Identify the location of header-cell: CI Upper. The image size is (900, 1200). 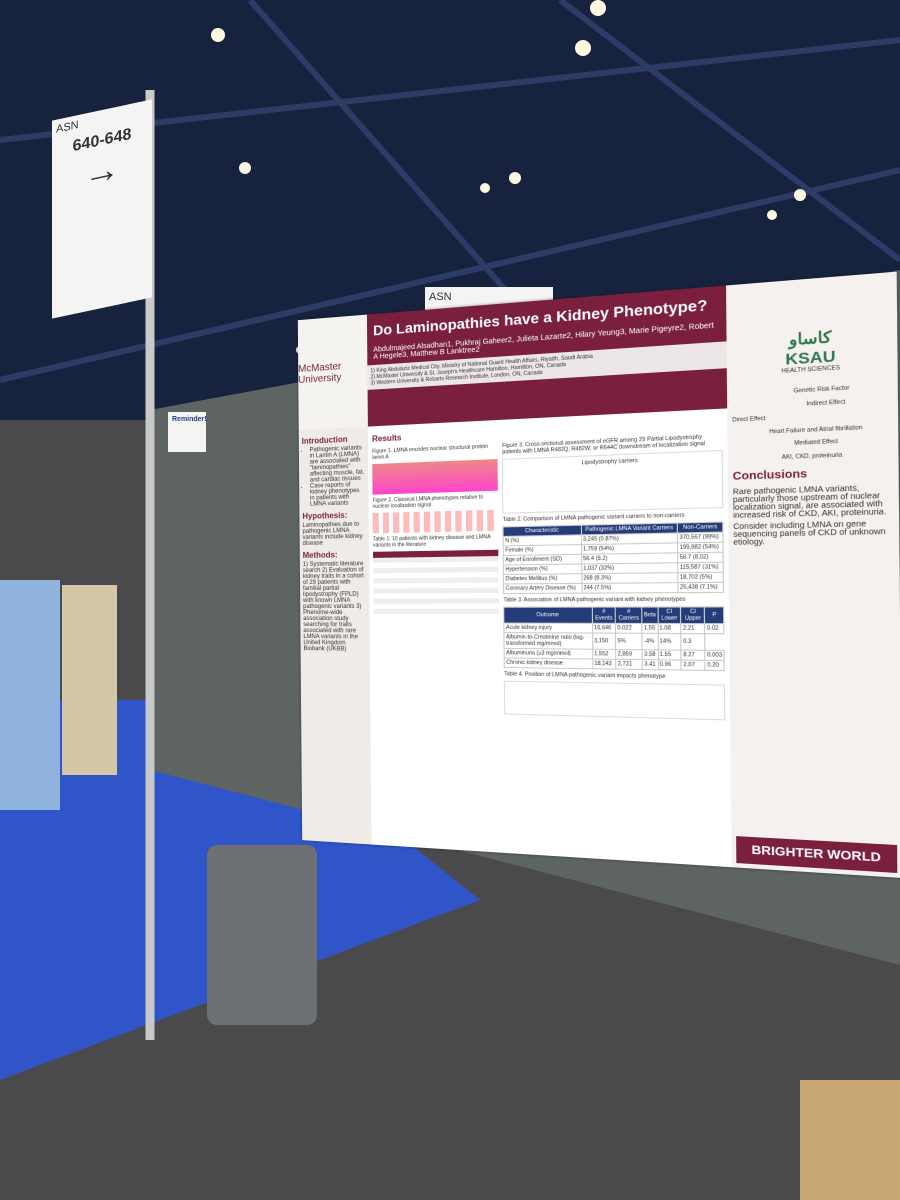
(693, 615).